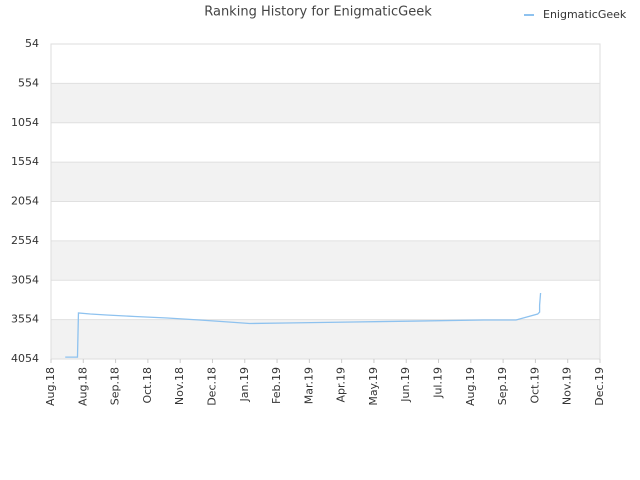 This screenshot has height=480, width=640. Describe the element at coordinates (308, 385) in the screenshot. I see `x-tick-label: Mar.19` at that location.